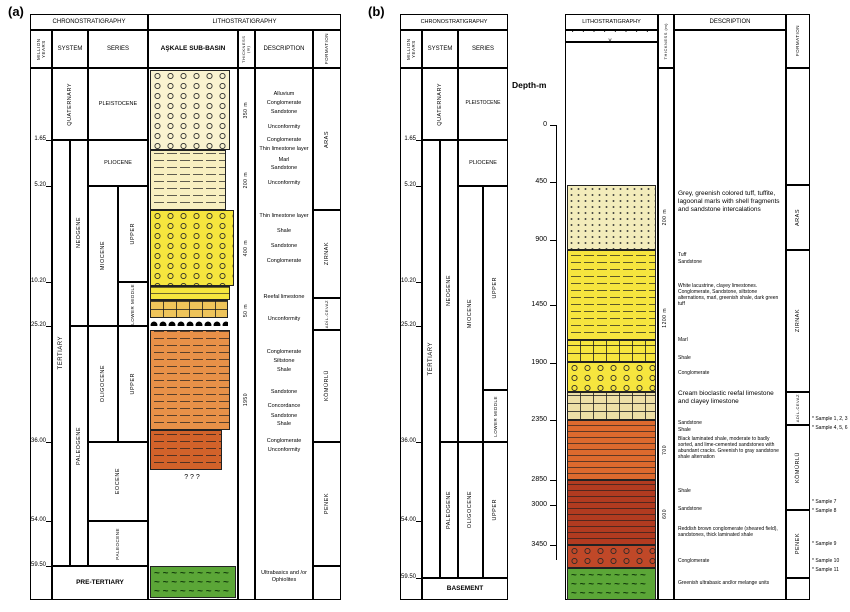 This screenshot has width=850, height=612. What do you see at coordinates (133, 304) in the screenshot?
I see `series-miocene-lower-middle: LOWER MIDDLE` at bounding box center [133, 304].